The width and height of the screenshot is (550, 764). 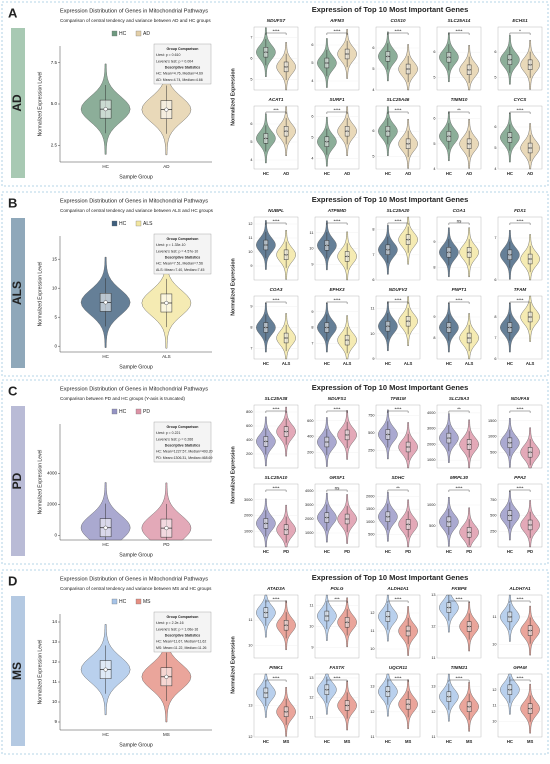 I want to click on y-tick-label: 750, so click(x=493, y=500).